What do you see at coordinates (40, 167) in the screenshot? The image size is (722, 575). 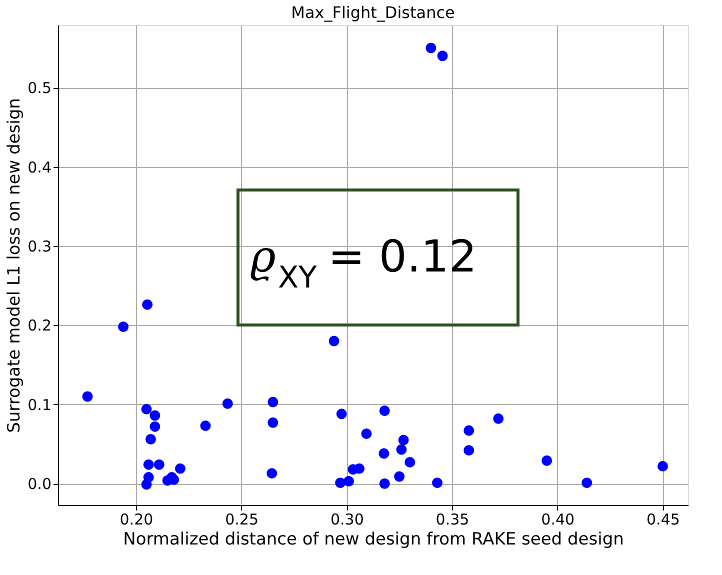 I see `y-tick-label: 0.4` at bounding box center [40, 167].